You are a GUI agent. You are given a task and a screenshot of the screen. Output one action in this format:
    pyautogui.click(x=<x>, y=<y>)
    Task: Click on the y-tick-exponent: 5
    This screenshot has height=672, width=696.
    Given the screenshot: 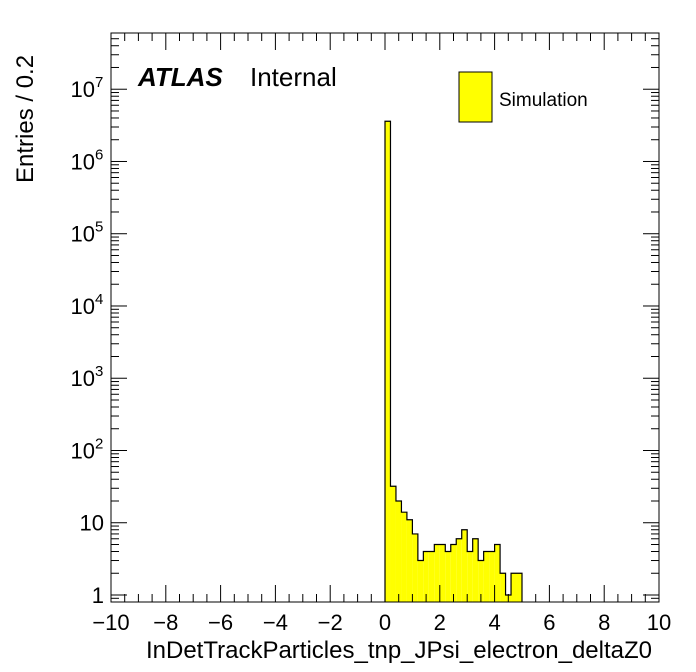 What is the action you would take?
    pyautogui.click(x=99, y=227)
    